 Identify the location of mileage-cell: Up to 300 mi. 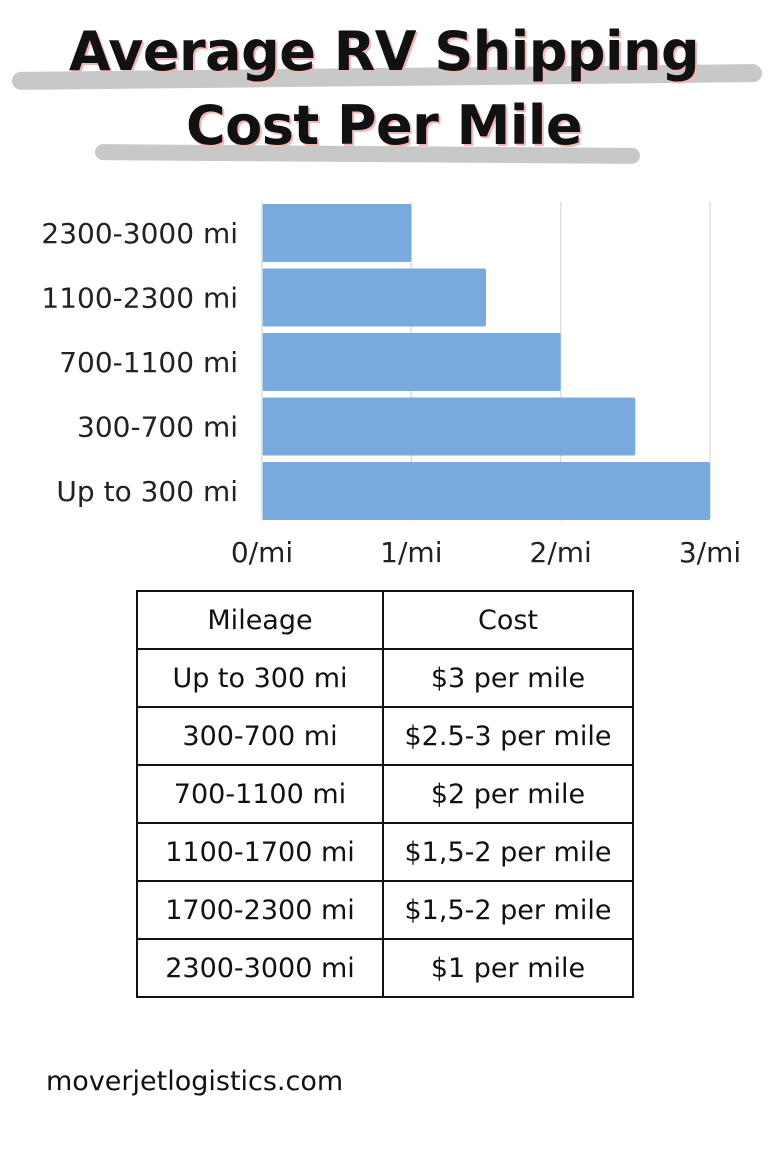
(260, 678).